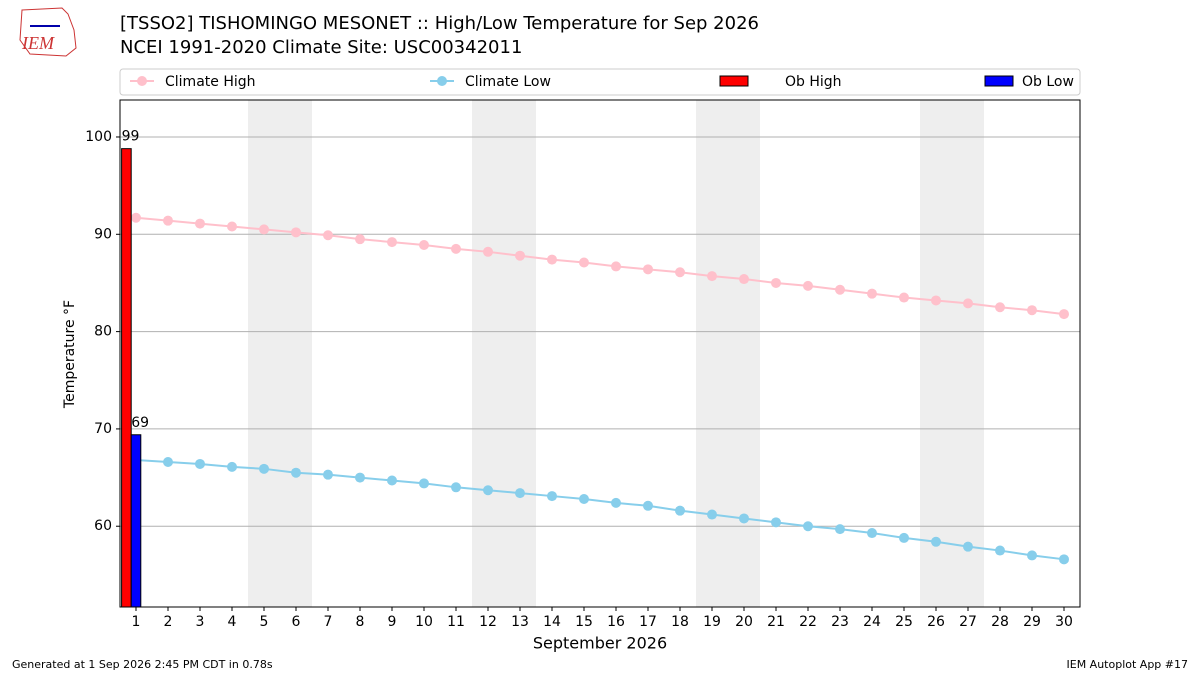 Image resolution: width=1200 pixels, height=675 pixels. What do you see at coordinates (321, 47) in the screenshot?
I see `chart-subtitle: NCEI 1991-2020 Climate Site: USC00342011` at bounding box center [321, 47].